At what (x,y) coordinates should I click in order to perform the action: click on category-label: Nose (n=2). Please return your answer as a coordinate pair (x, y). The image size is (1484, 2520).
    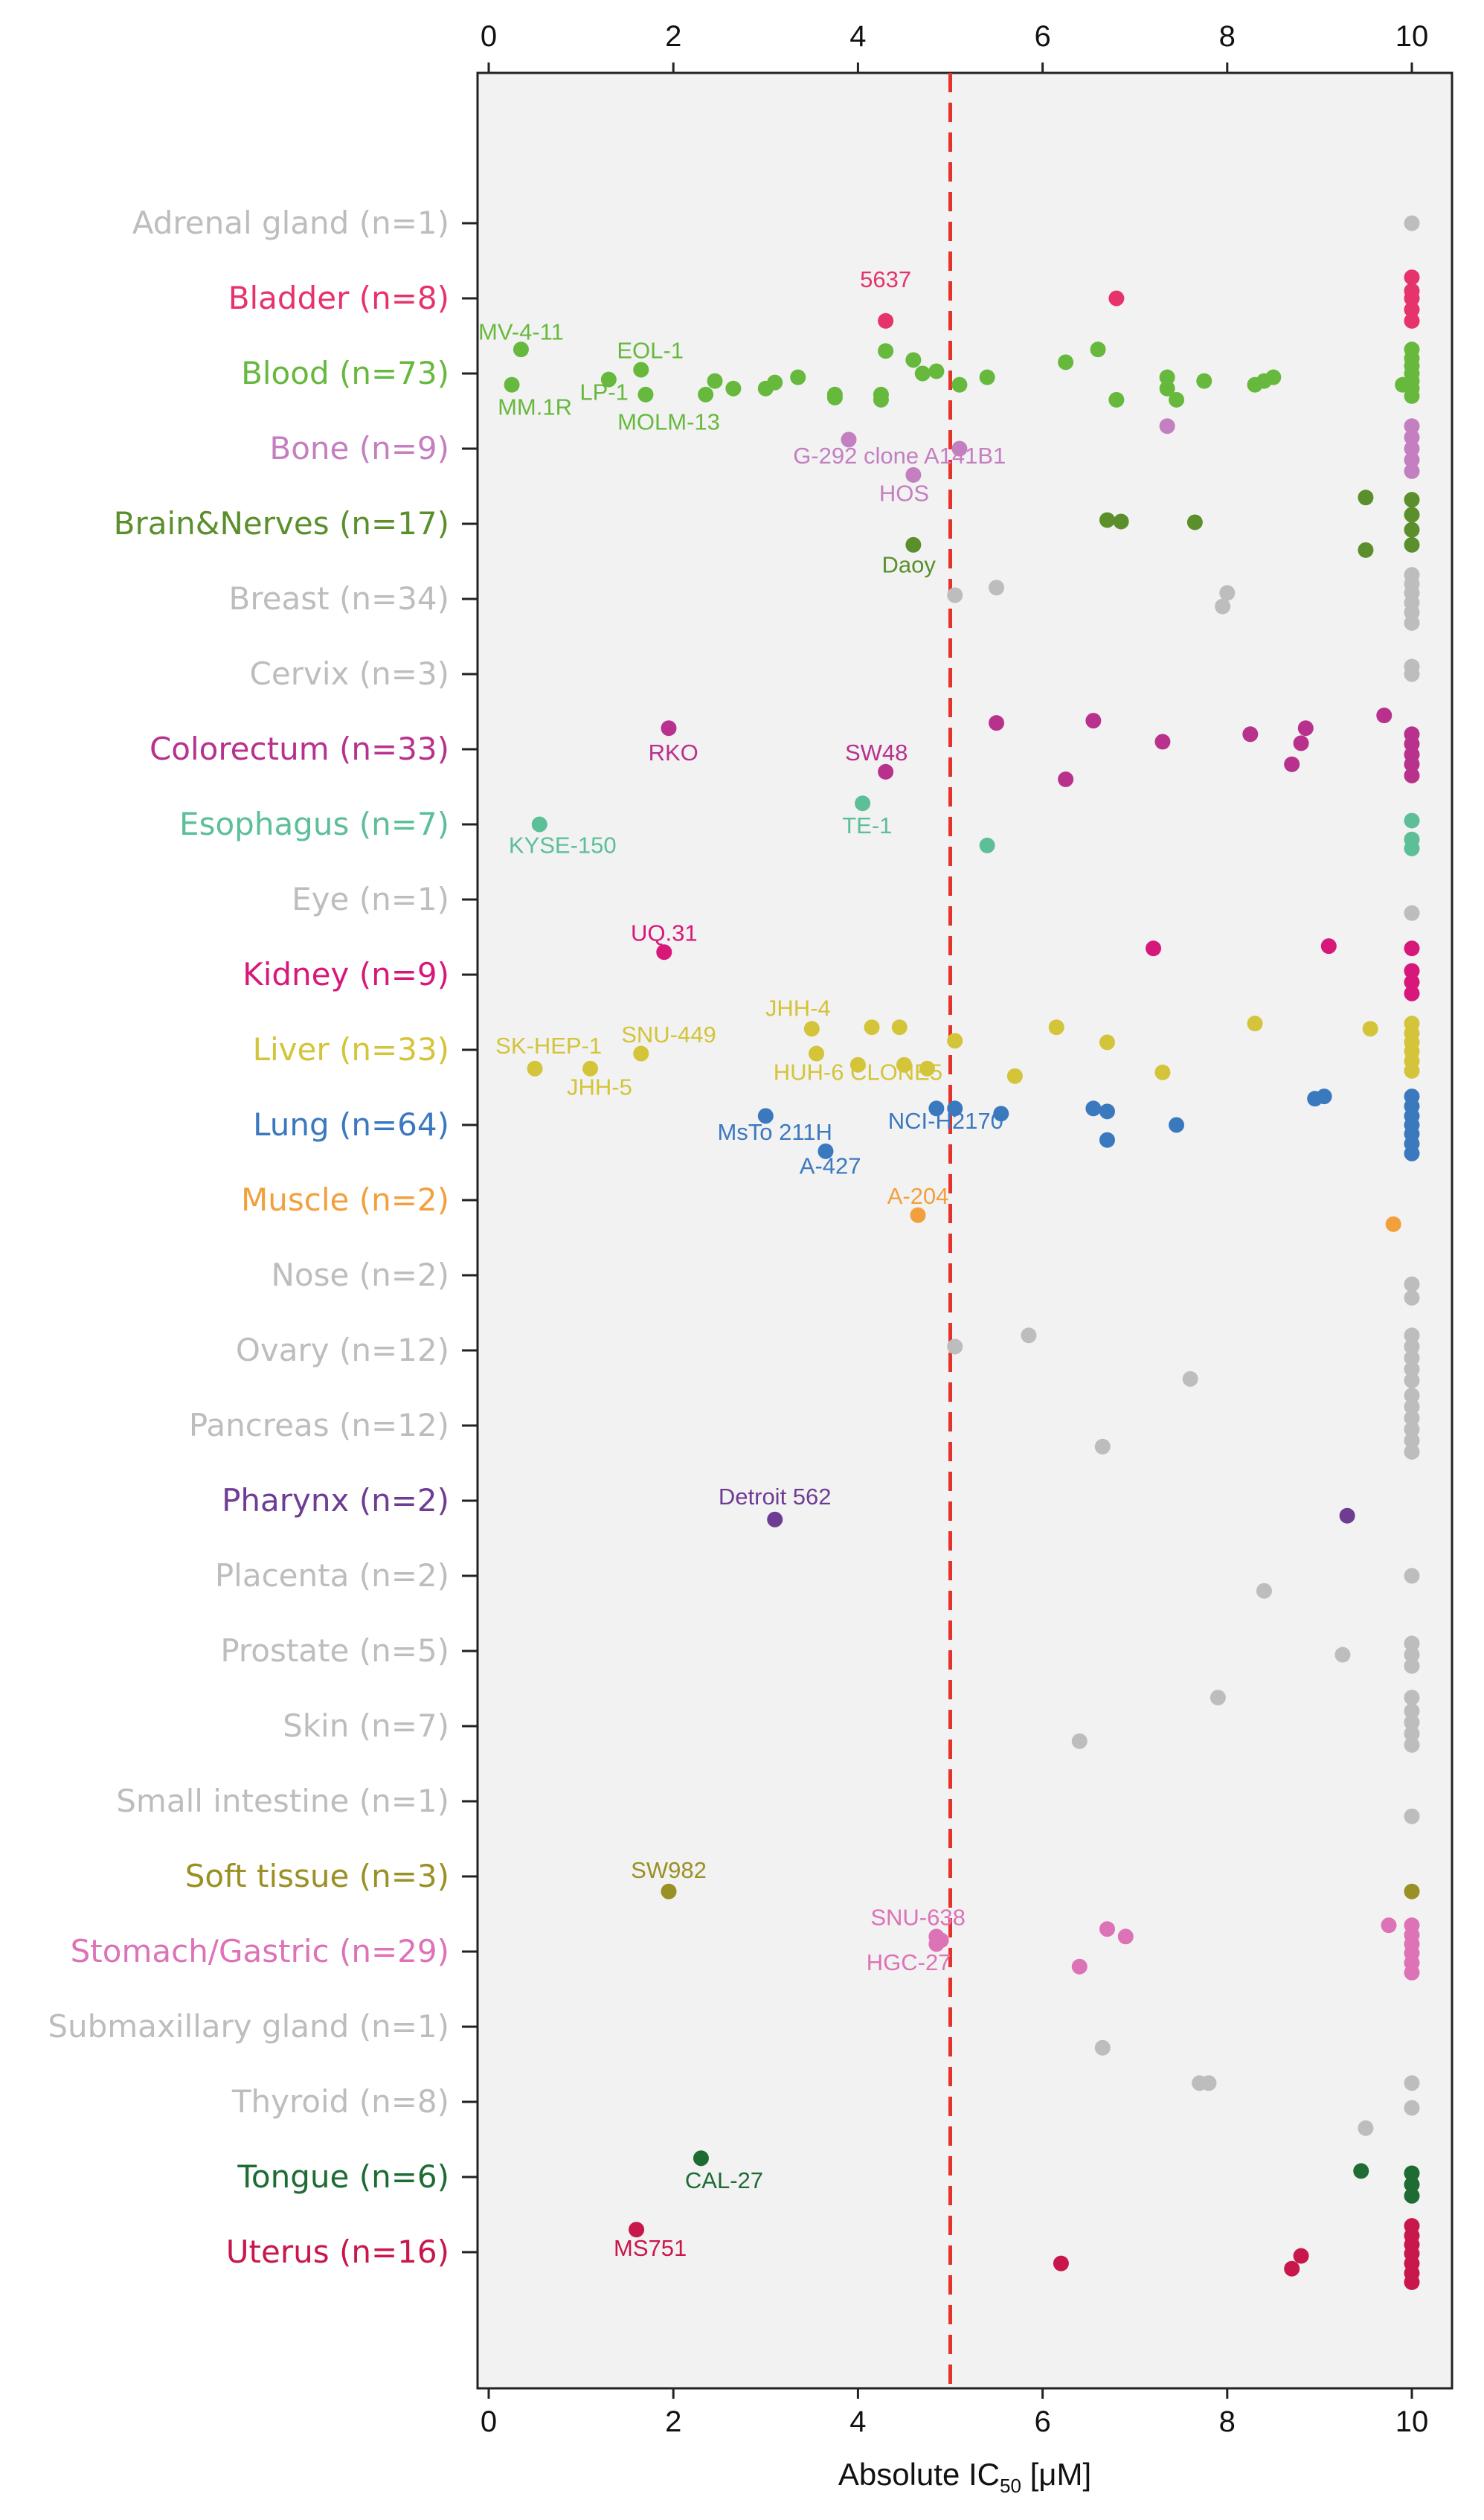
    Looking at the image, I should click on (361, 1275).